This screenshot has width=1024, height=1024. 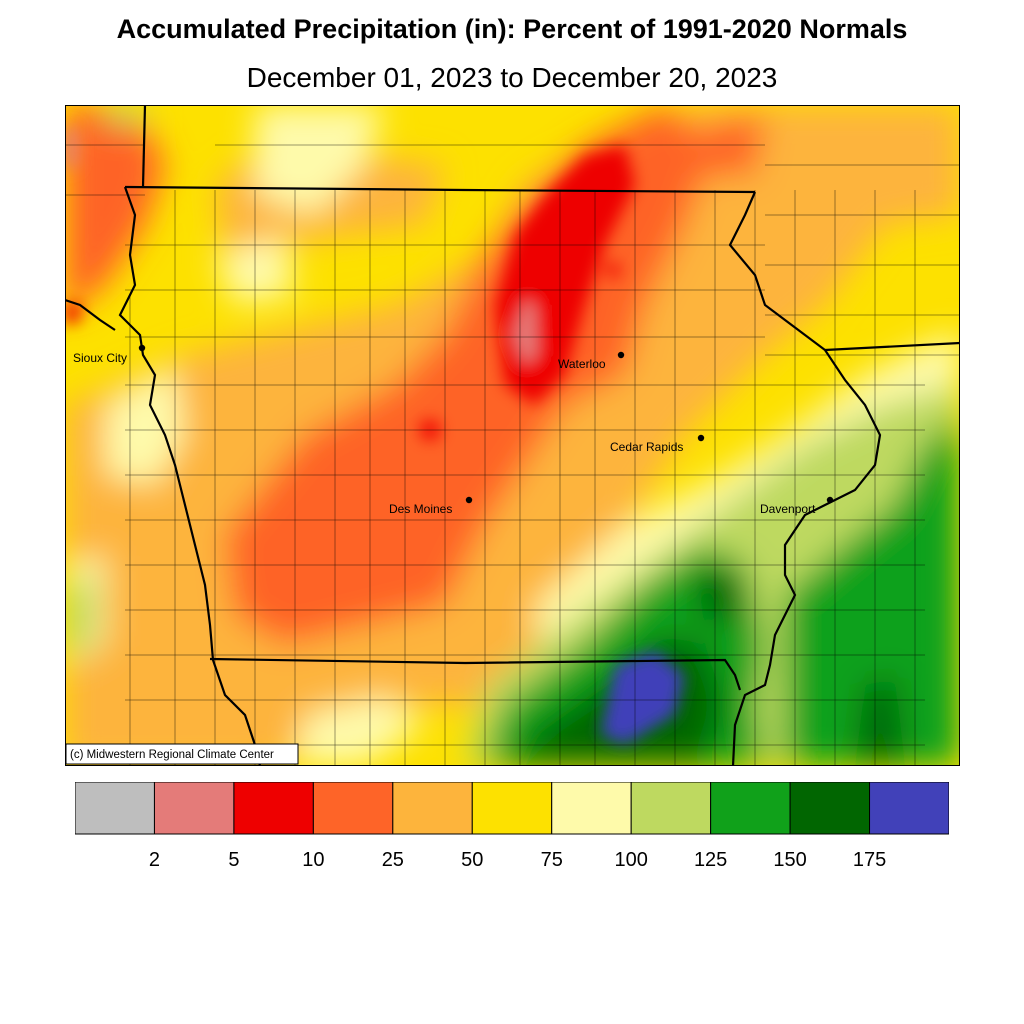 I want to click on legend-swatches, so click(x=512, y=808).